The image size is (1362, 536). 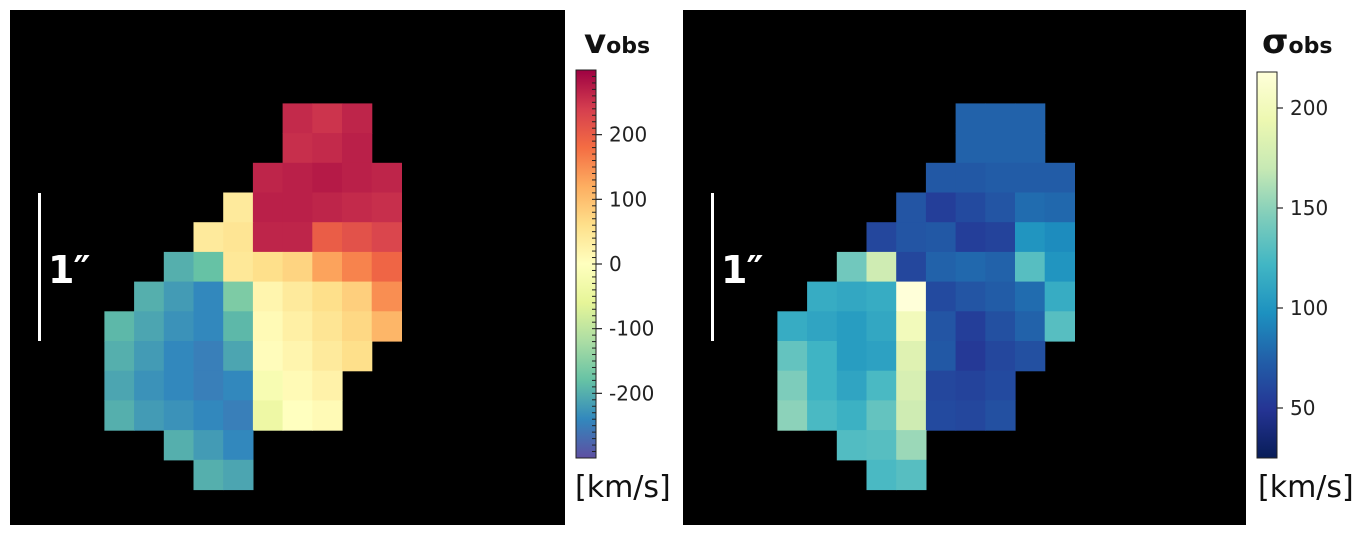 I want to click on colorbar-tick-label: 0, so click(x=615, y=264).